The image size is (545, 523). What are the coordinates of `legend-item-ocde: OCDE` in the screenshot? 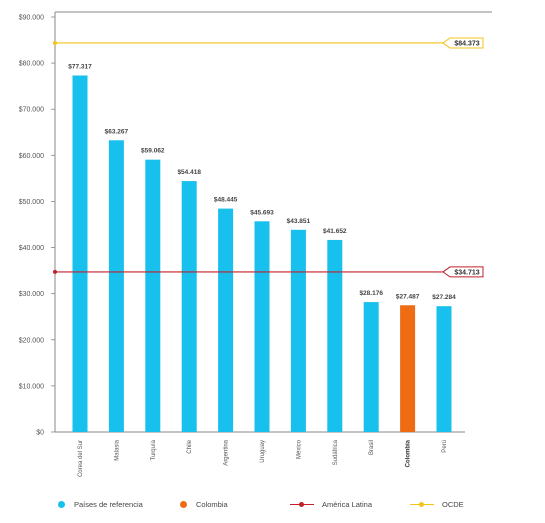 It's located at (437, 504).